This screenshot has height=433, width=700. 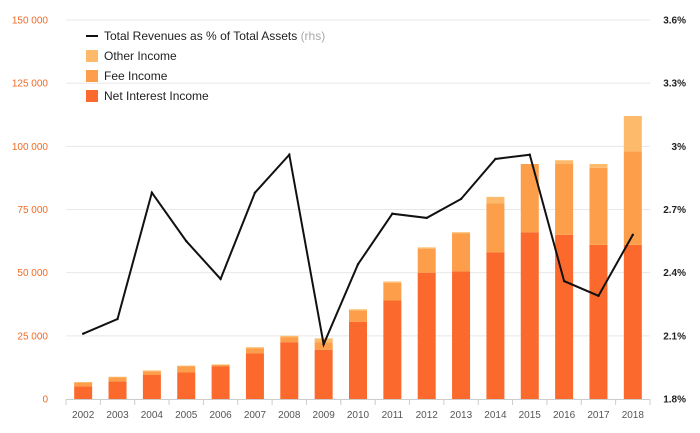 What do you see at coordinates (674, 84) in the screenshot?
I see `y-right-tick-label: 3.3%` at bounding box center [674, 84].